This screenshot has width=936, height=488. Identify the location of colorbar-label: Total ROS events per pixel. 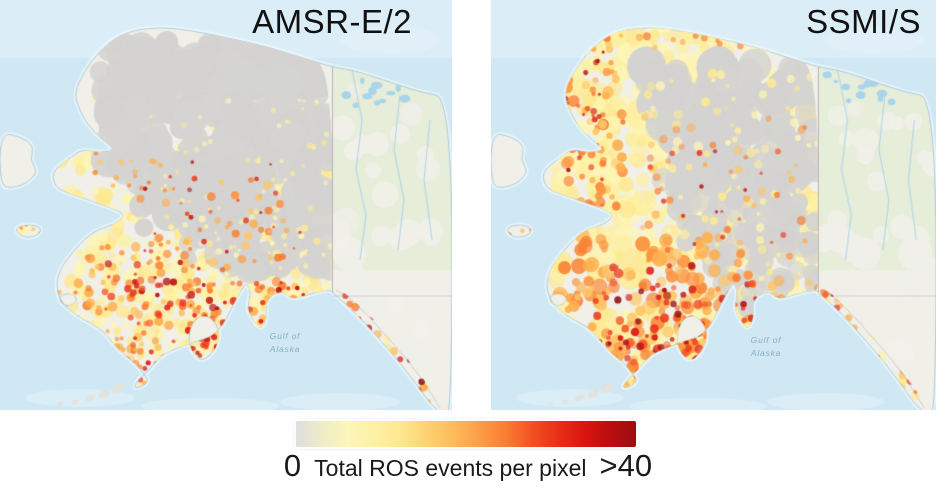
(450, 468).